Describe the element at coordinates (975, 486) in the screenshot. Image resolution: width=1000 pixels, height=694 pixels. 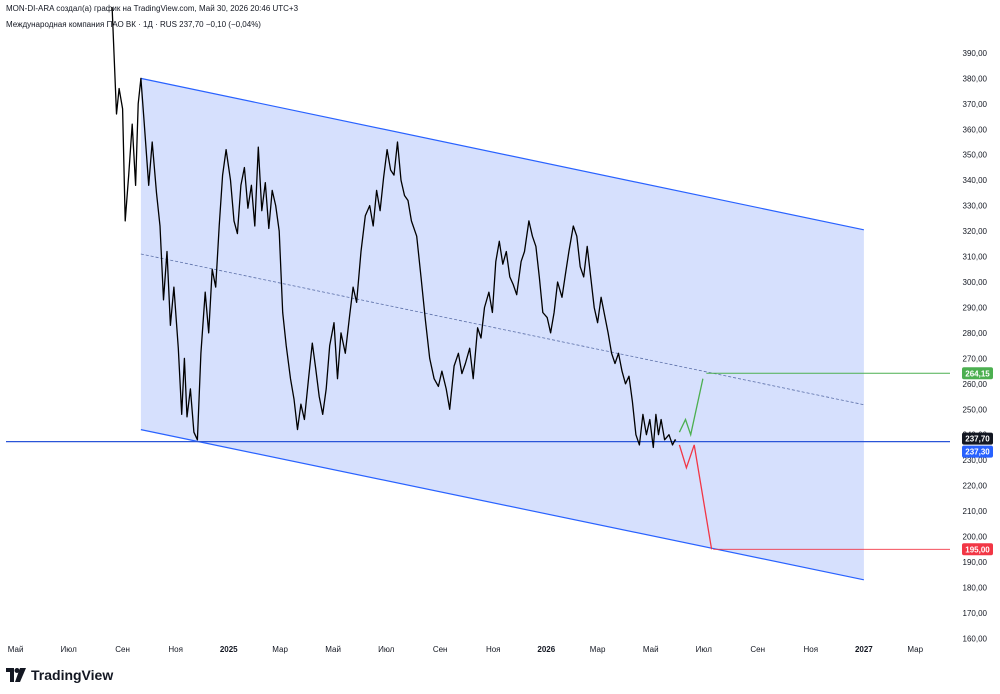
I see `y-tick-label: 220,00` at that location.